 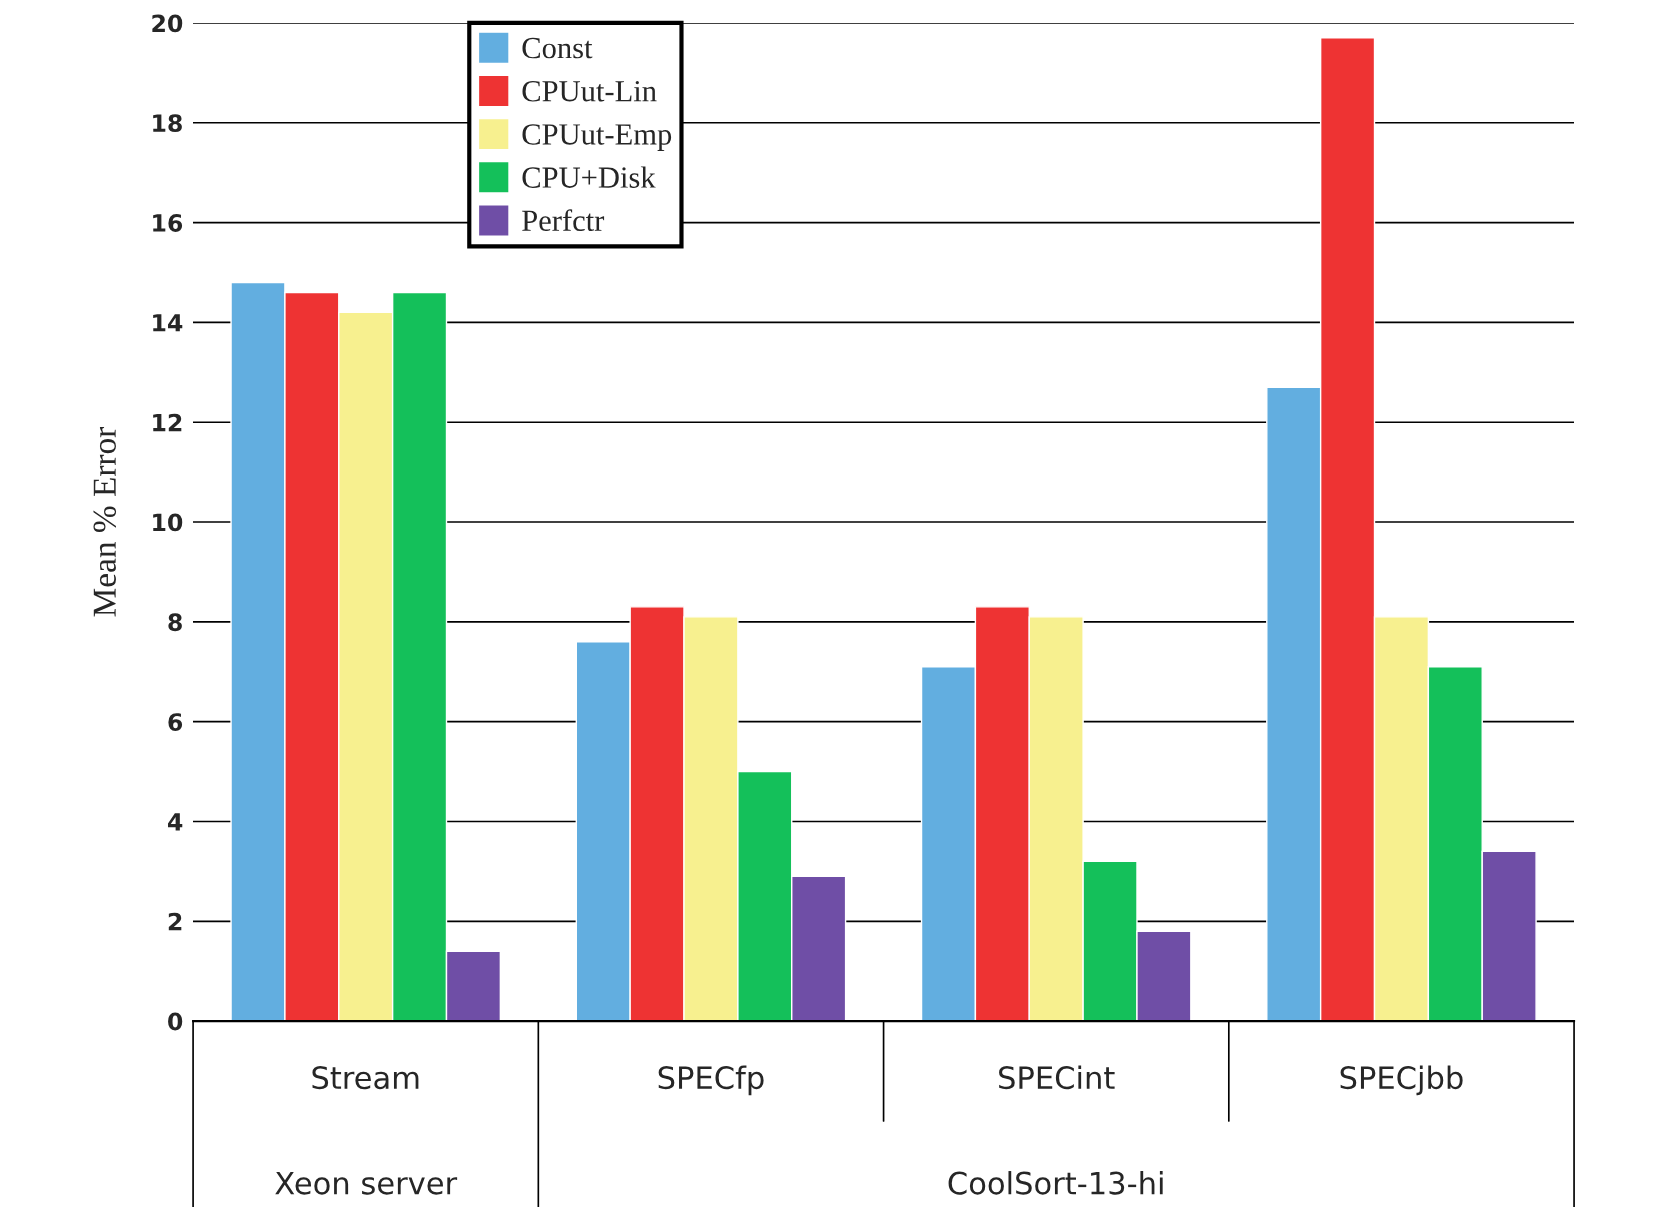 I want to click on y-tick-label: 14, so click(x=168, y=323).